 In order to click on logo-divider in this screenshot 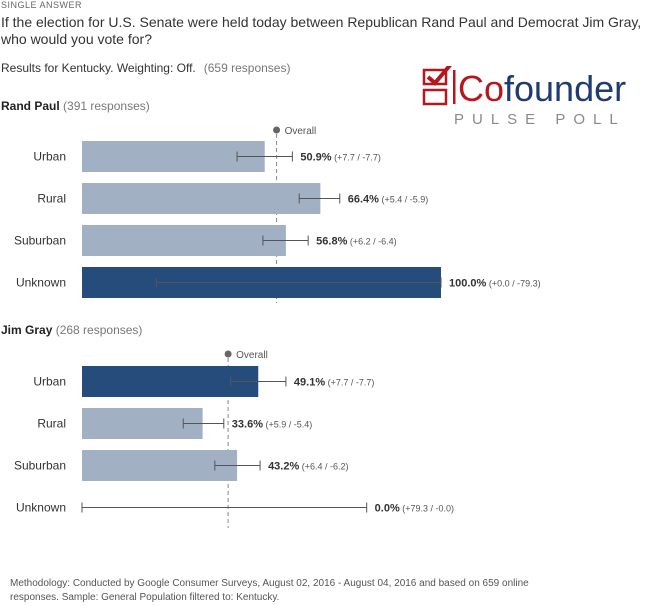, I will do `click(454, 87)`.